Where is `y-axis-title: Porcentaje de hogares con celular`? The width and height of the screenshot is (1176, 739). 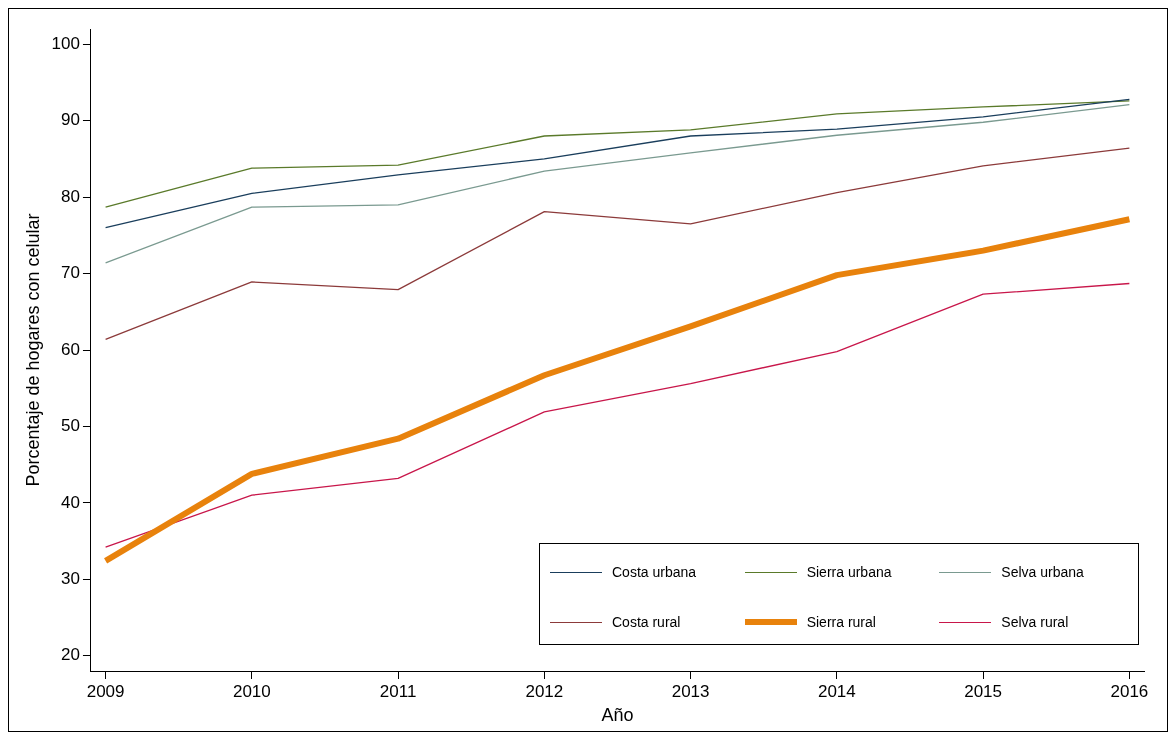
y-axis-title: Porcentaje de hogares con celular is located at coordinates (32, 350).